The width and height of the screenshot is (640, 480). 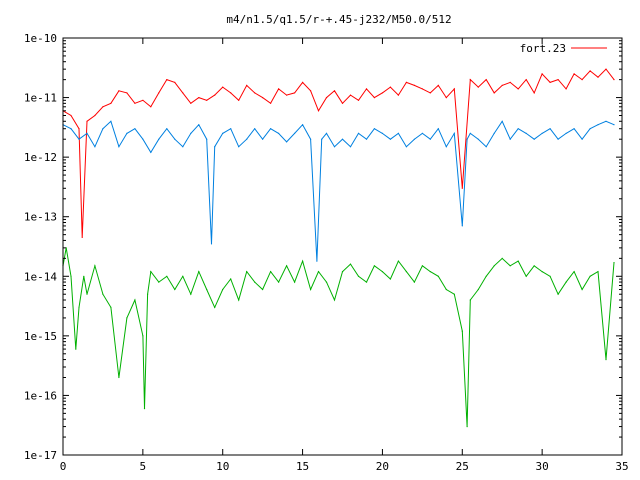 I want to click on x-tick-label: 0, so click(x=63, y=466).